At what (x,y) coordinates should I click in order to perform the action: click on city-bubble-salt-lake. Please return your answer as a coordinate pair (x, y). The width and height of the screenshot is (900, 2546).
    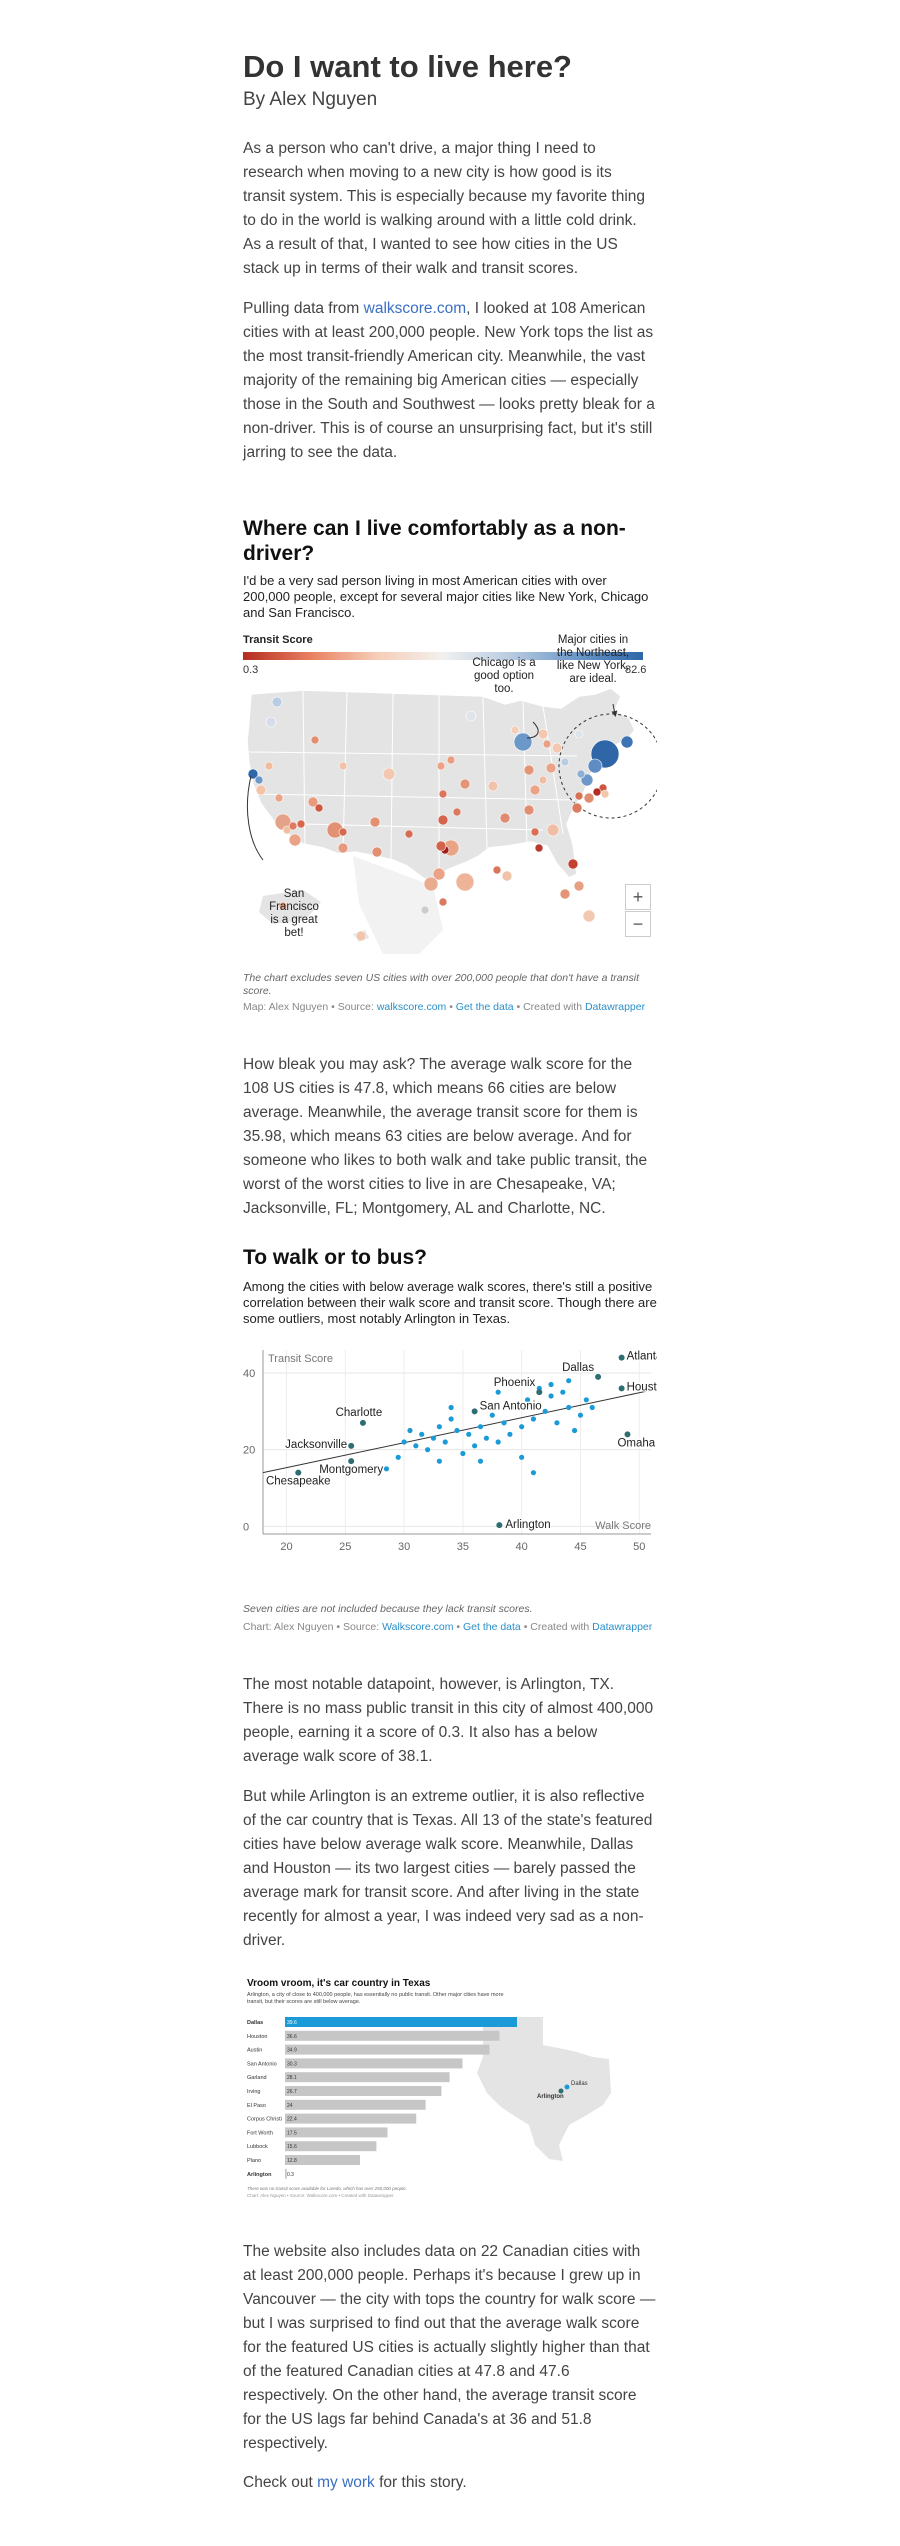
    Looking at the image, I should click on (343, 766).